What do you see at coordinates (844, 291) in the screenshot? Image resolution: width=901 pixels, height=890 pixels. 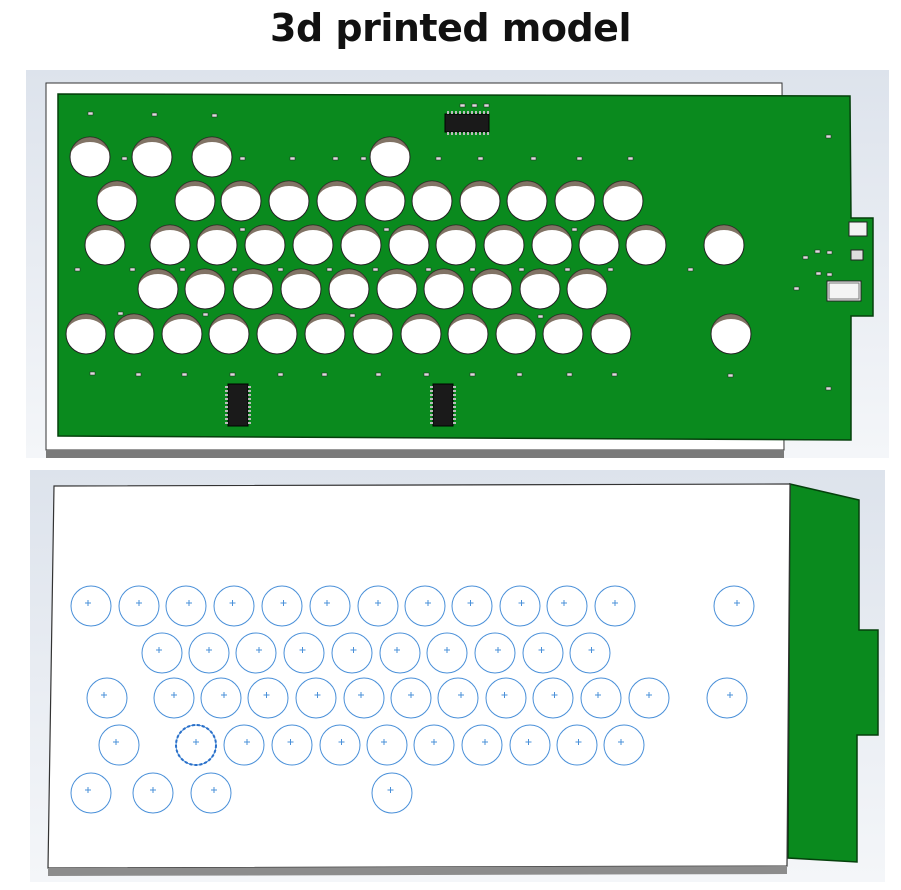 I see `sd-card-slot` at bounding box center [844, 291].